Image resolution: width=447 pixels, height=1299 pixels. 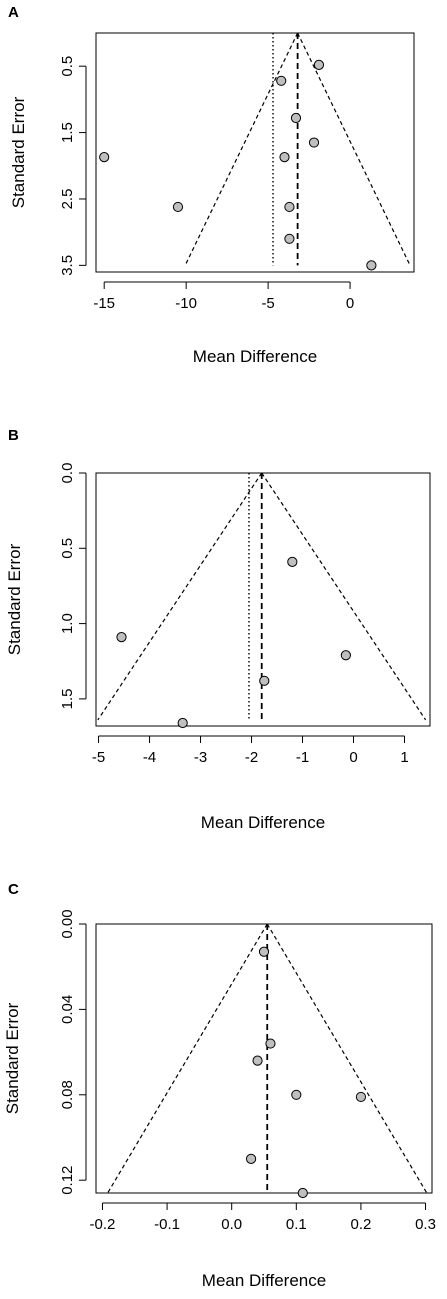 I want to click on x-tick-label: 0.2, so click(x=360, y=1224).